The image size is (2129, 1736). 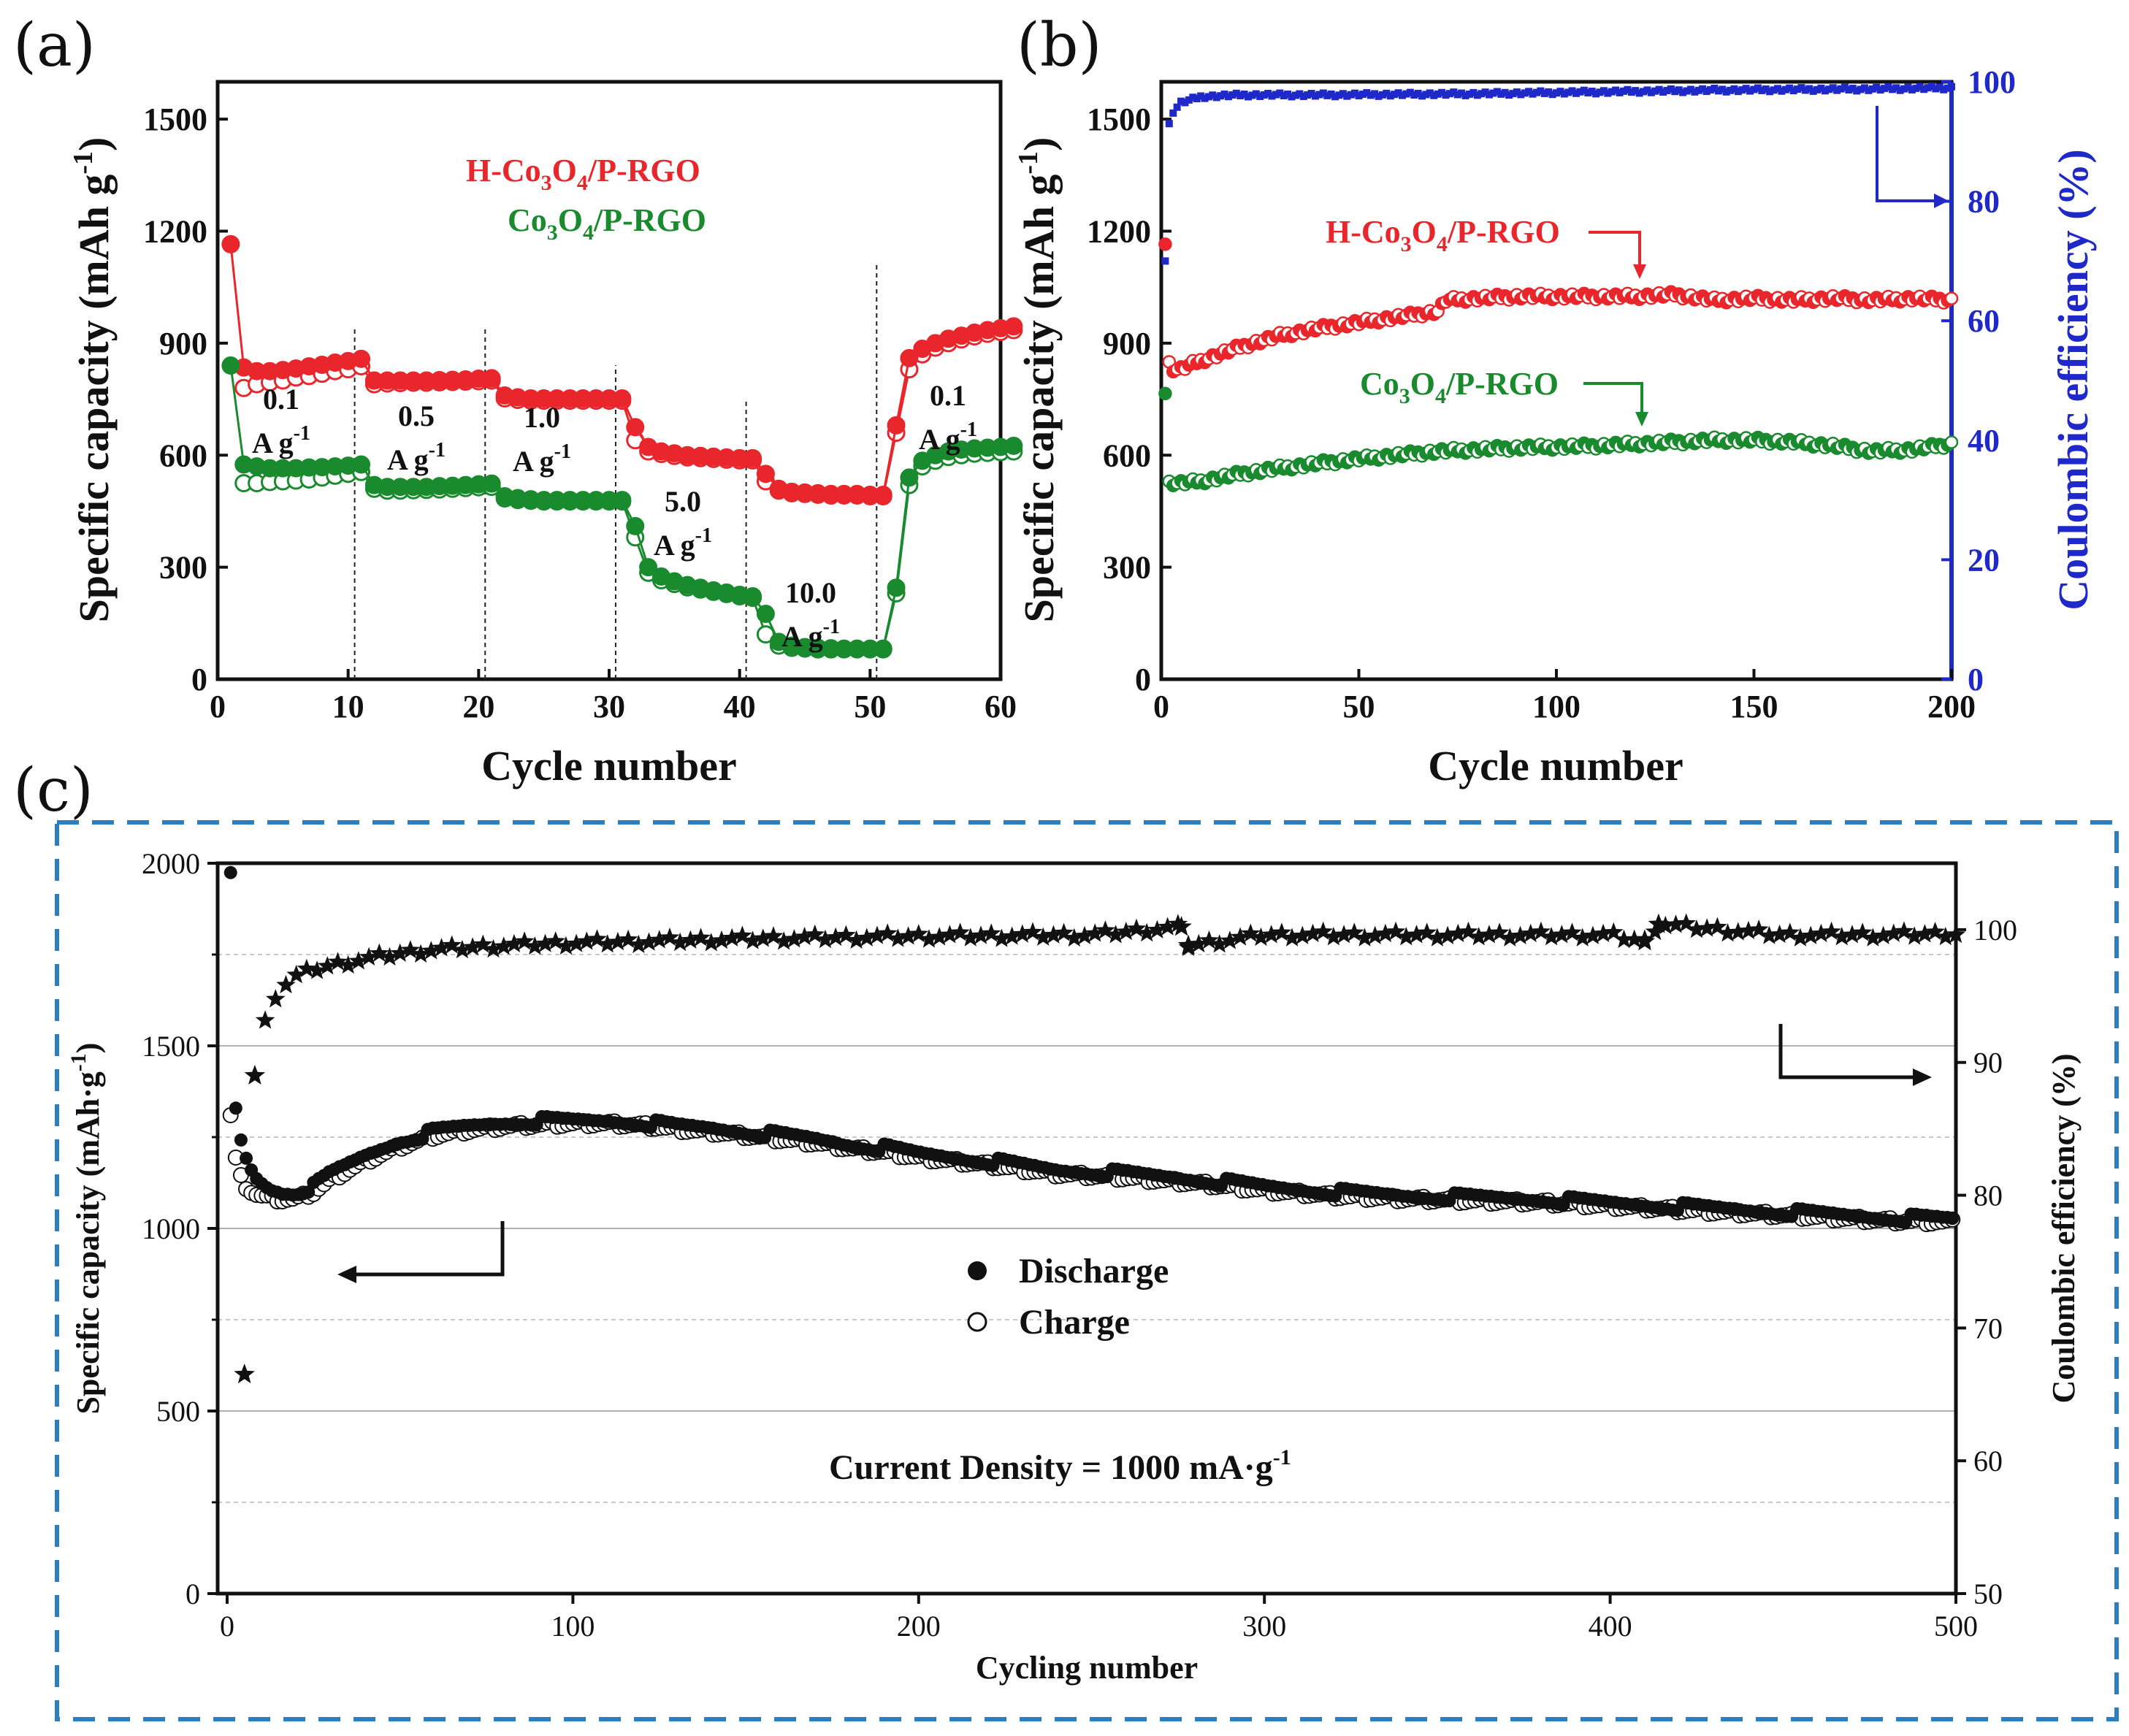 What do you see at coordinates (583, 174) in the screenshot?
I see `panel-a-legend-h-co3o4: H-Co3O4/P-RGO` at bounding box center [583, 174].